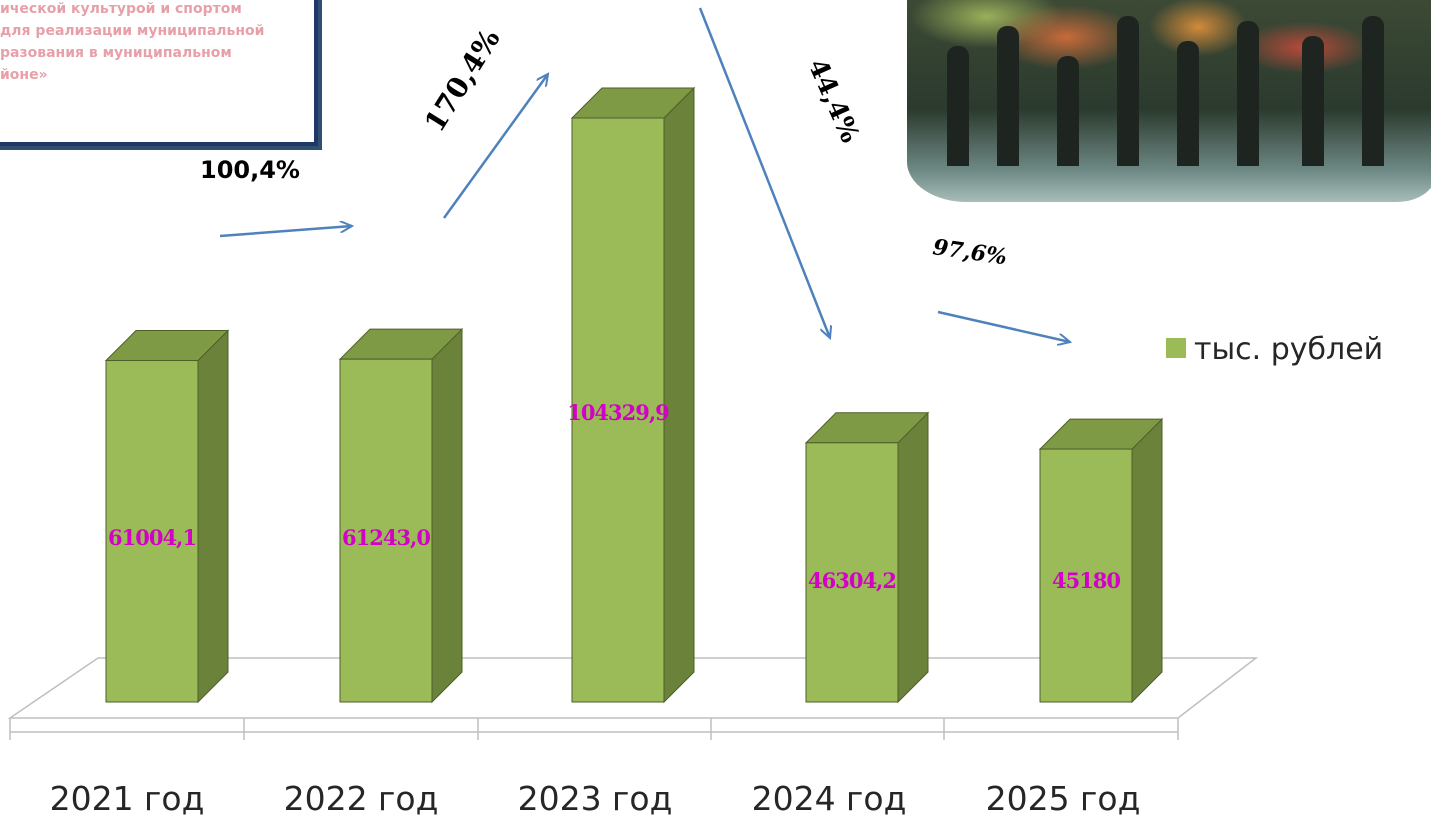 The height and width of the screenshot is (816, 1431). I want to click on bar-2024-год, so click(867, 557).